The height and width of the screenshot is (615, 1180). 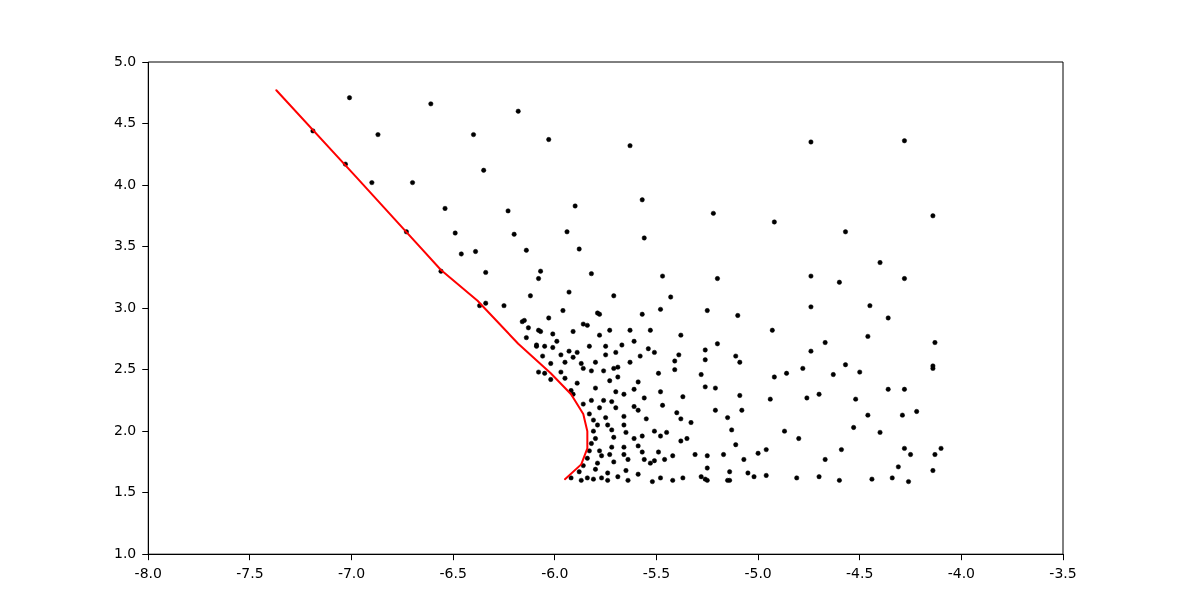 I want to click on y-tick-label: 4.5, so click(x=125, y=122).